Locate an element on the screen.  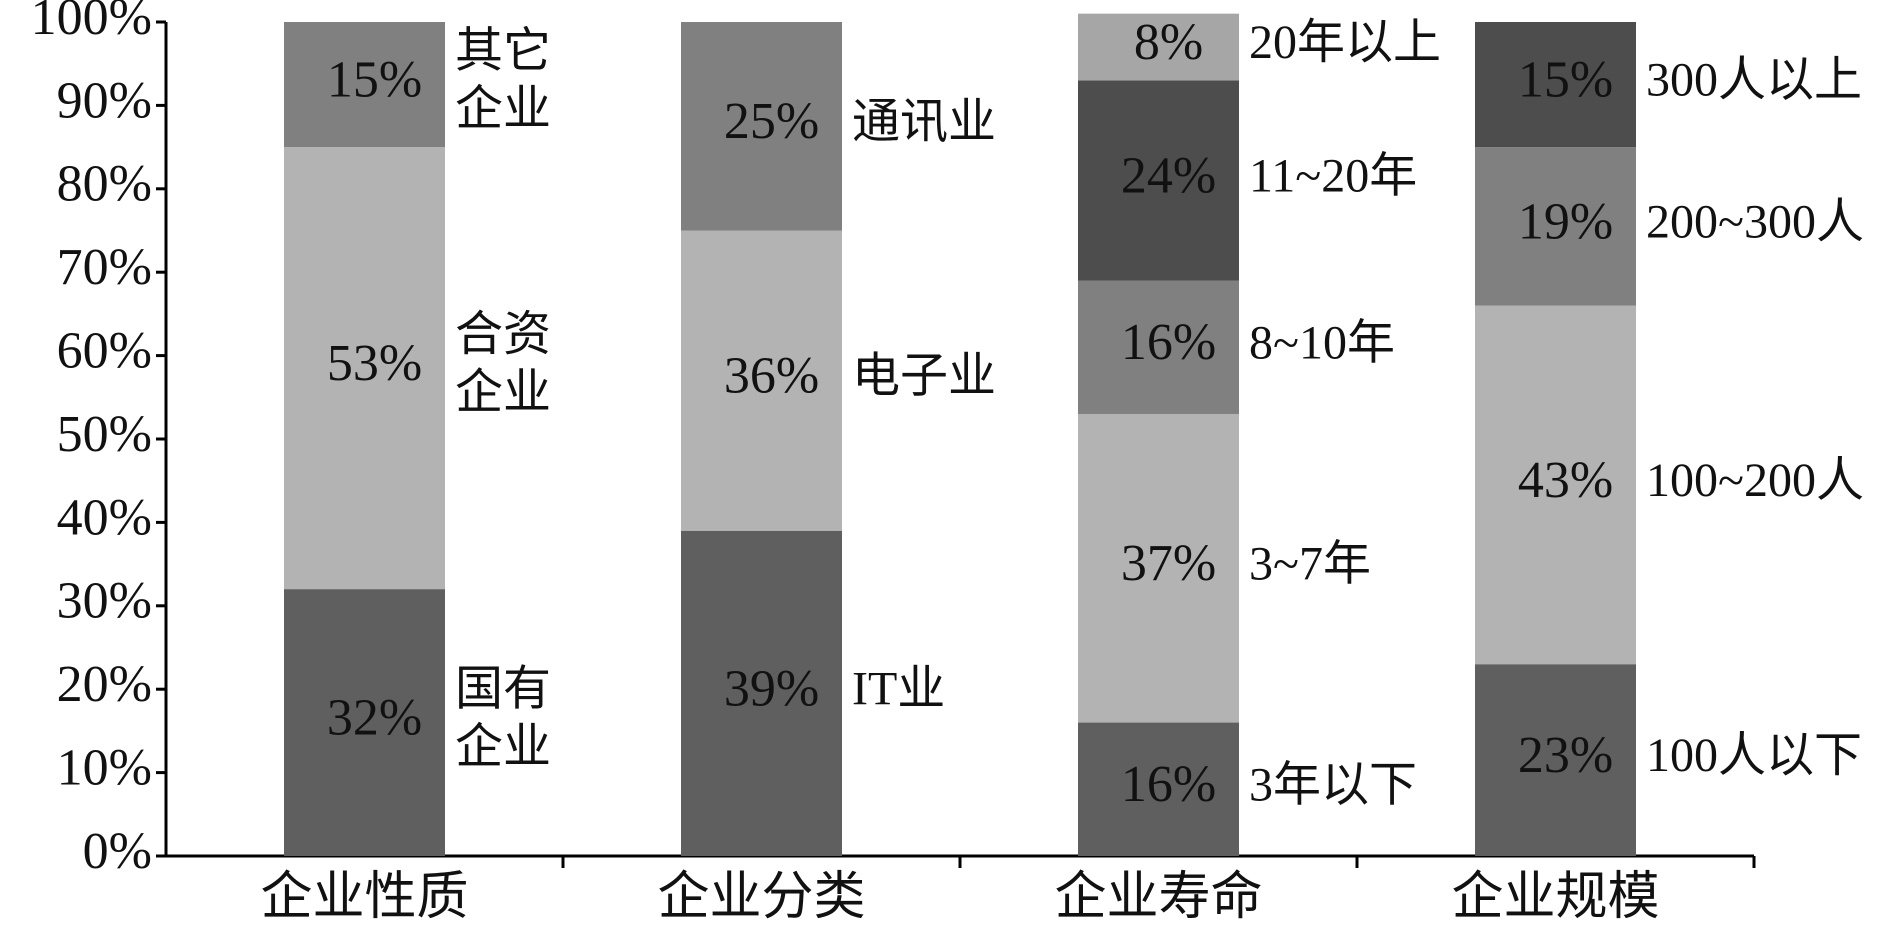
data-label: 53% is located at coordinates (374, 363).